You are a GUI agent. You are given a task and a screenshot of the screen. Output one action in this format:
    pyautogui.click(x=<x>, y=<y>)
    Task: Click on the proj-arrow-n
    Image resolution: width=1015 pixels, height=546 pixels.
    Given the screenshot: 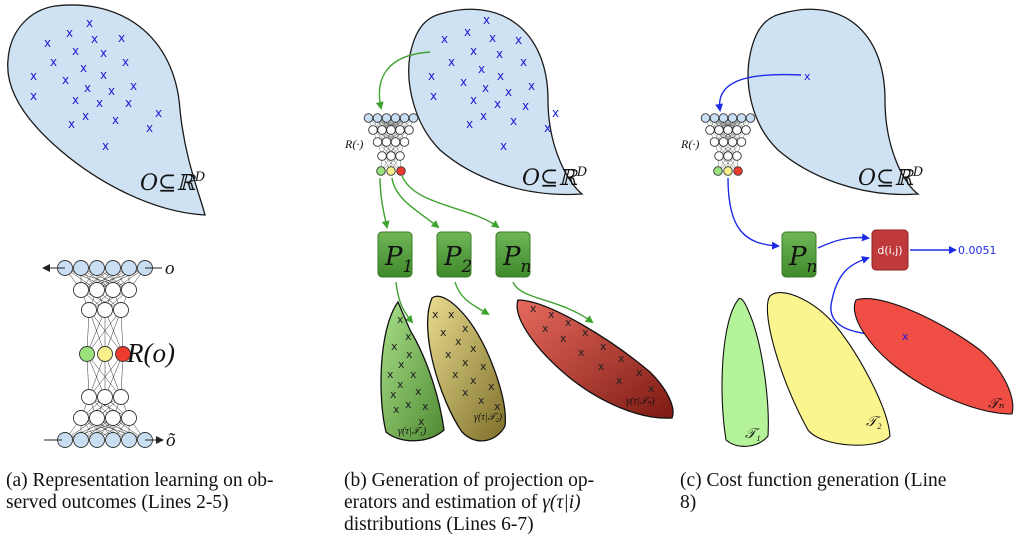 What is the action you would take?
    pyautogui.click(x=553, y=302)
    